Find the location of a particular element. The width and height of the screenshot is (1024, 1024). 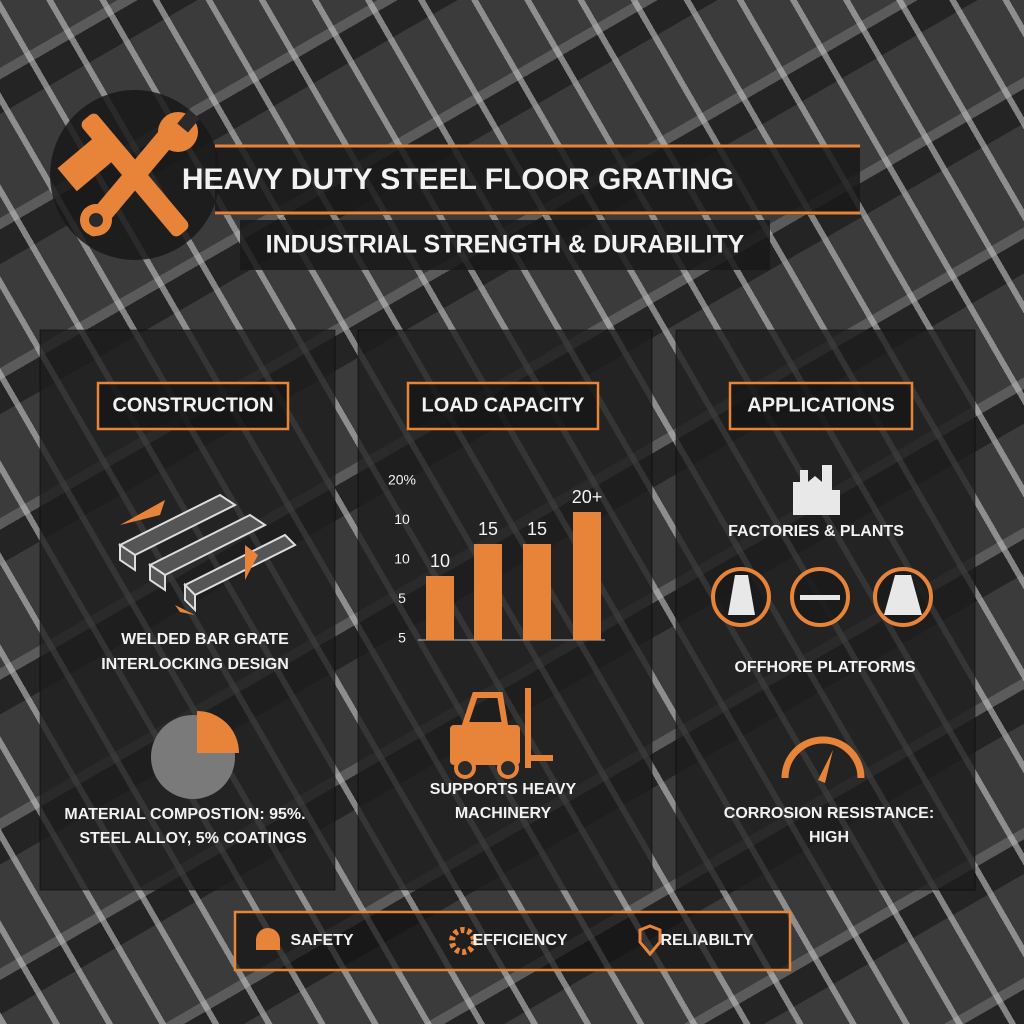

caption: MACHINERY is located at coordinates (503, 813).